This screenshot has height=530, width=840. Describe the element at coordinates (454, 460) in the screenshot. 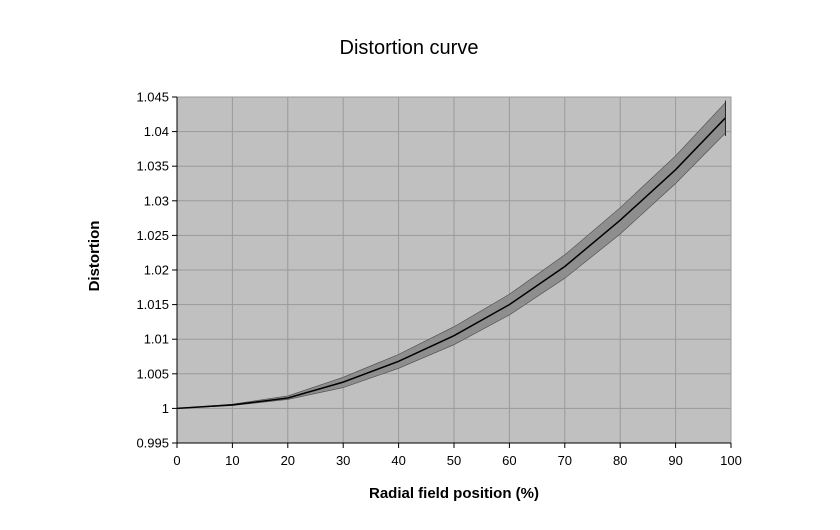

I see `x-tick-label-5: 50` at that location.